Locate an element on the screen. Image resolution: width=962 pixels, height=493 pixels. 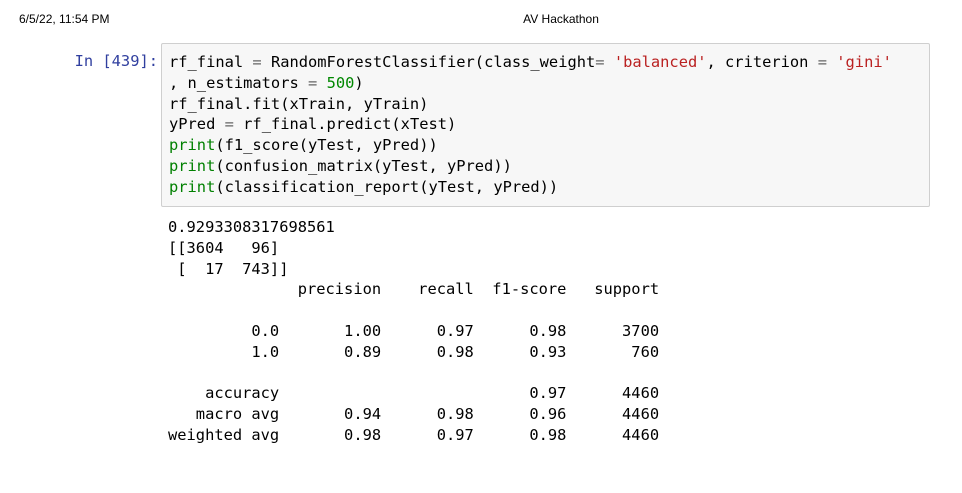
code-token-number: 500 is located at coordinates (340, 82).